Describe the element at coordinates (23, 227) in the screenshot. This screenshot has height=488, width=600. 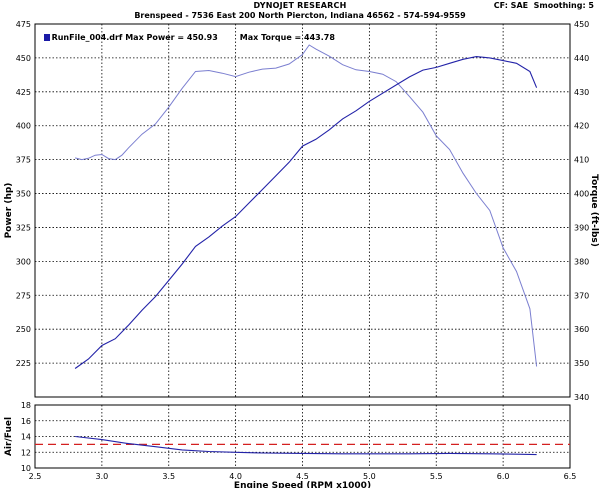
I see `power-tick-label: 325` at that location.